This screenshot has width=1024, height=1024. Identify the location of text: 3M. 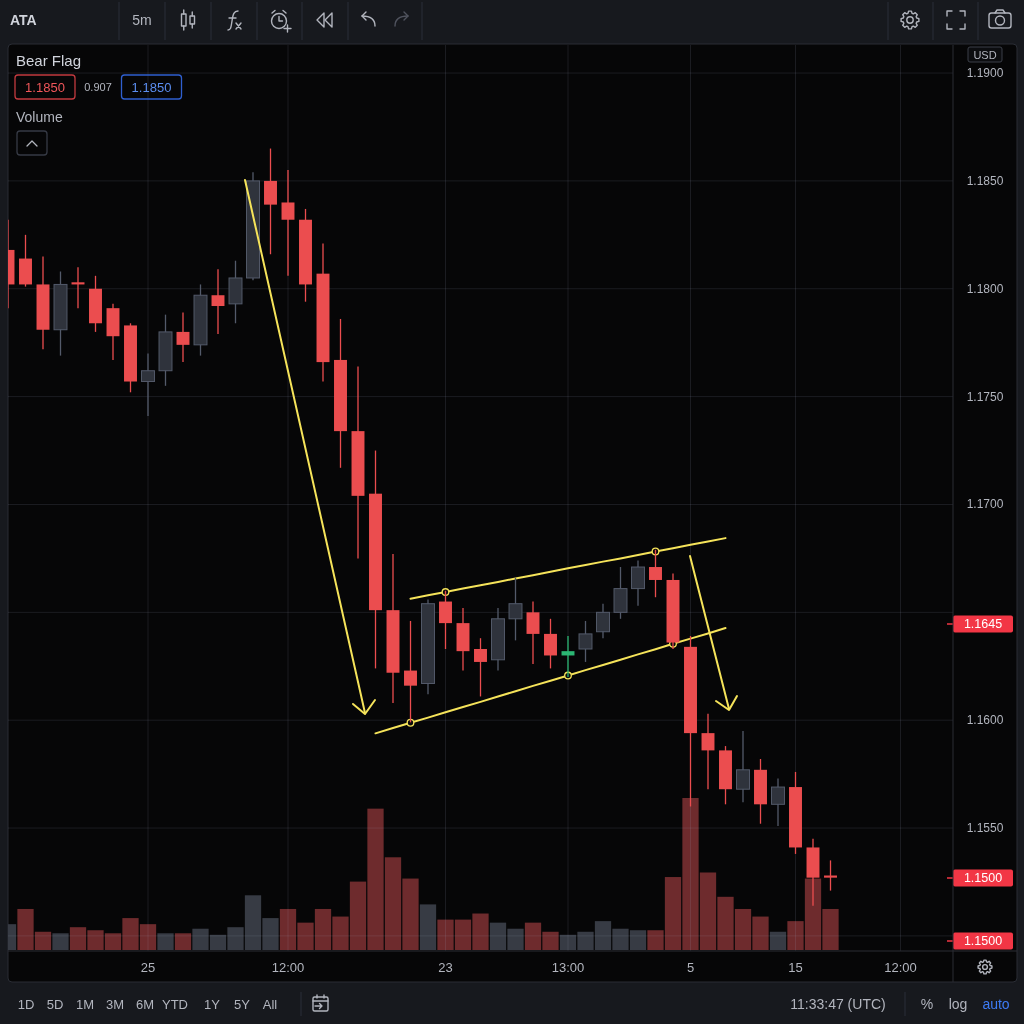
(115, 1004).